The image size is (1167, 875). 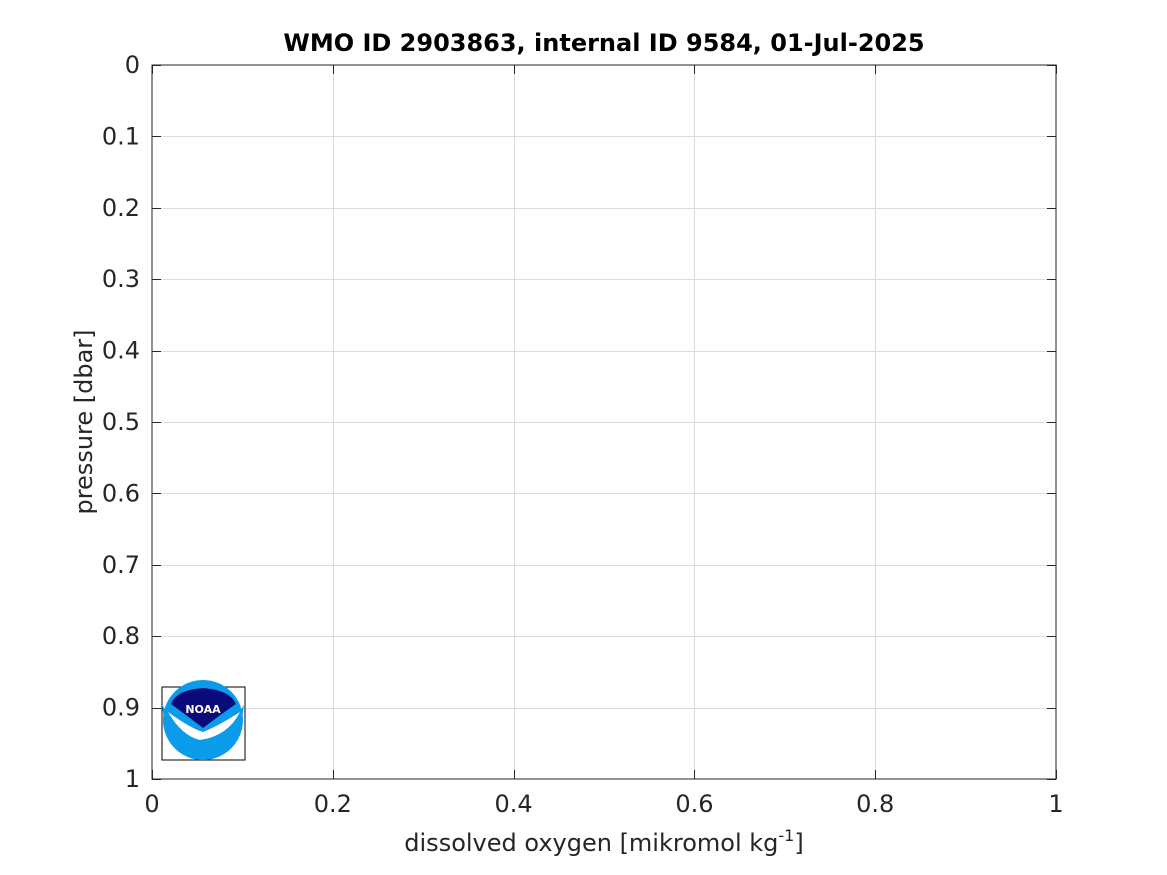 I want to click on noaa-logo-text: NOAA, so click(x=203, y=709).